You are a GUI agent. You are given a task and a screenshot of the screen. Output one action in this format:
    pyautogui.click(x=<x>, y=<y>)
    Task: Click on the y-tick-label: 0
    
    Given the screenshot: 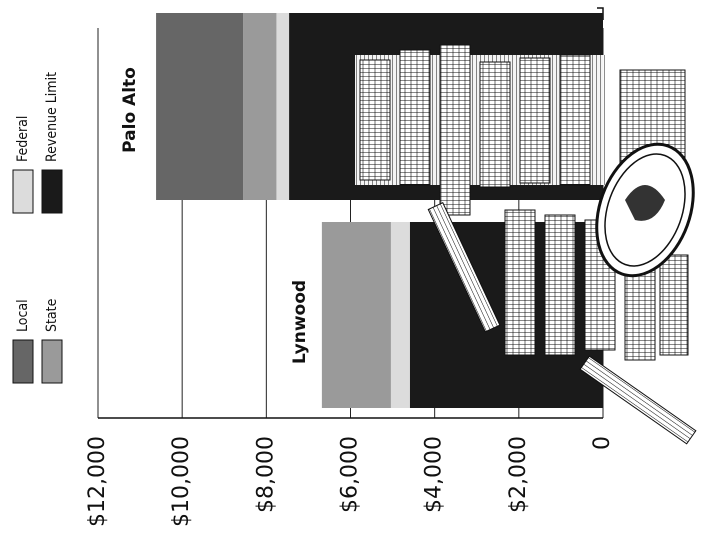 What is the action you would take?
    pyautogui.click(x=602, y=443)
    